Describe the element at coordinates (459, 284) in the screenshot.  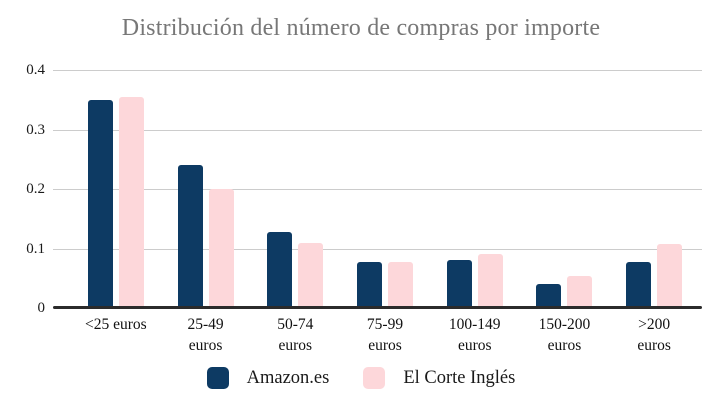
I see `bar-amazon-es-100-149-euros` at that location.